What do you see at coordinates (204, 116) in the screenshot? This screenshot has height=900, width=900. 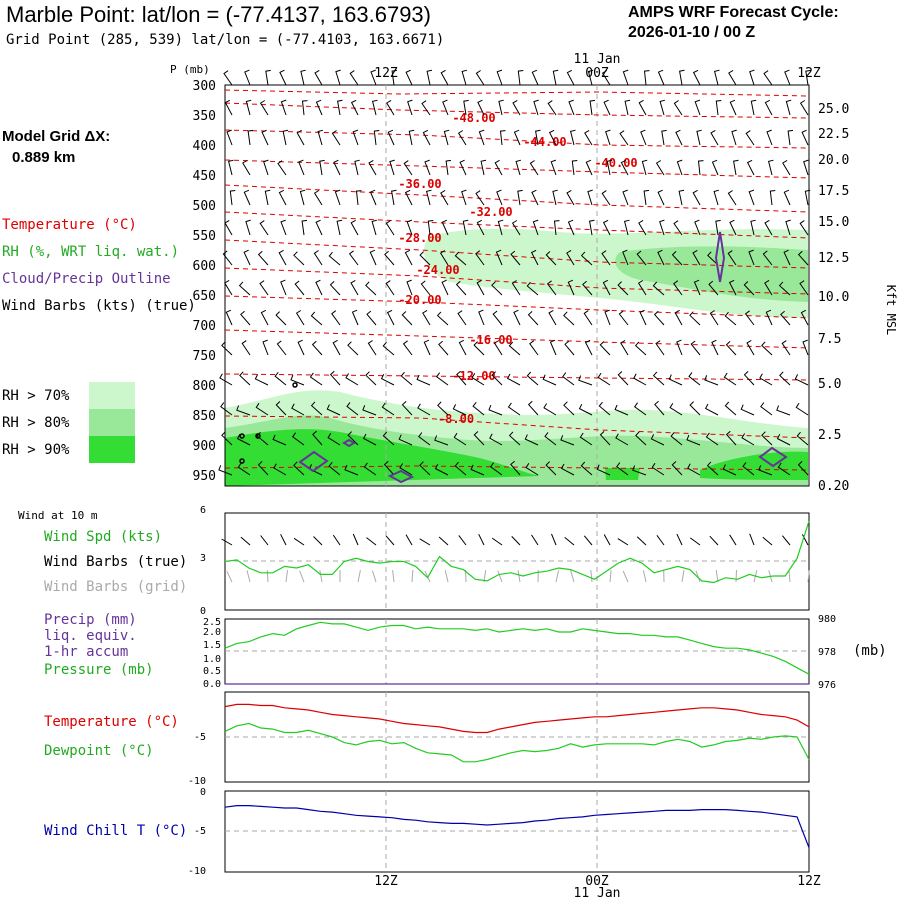 I see `pressure-tick: 350` at bounding box center [204, 116].